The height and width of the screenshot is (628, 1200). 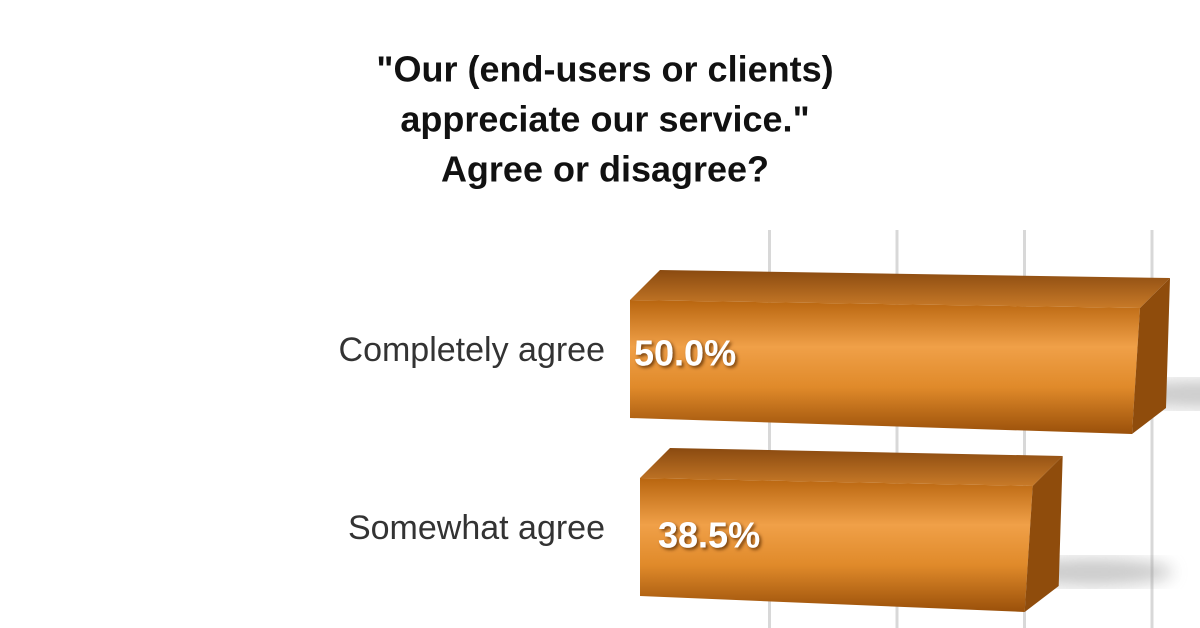 I want to click on chart-title: appreciate our service.", so click(x=604, y=119).